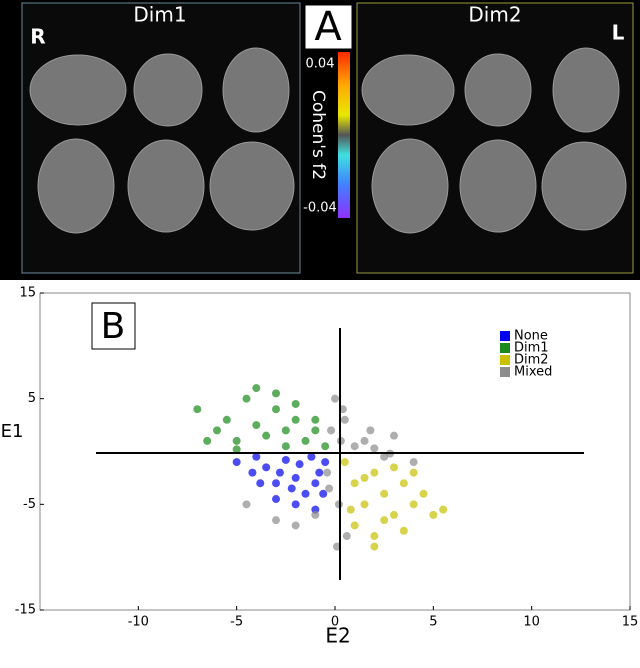 The image size is (640, 668). Describe the element at coordinates (531, 336) in the screenshot. I see `legend-label: None` at that location.